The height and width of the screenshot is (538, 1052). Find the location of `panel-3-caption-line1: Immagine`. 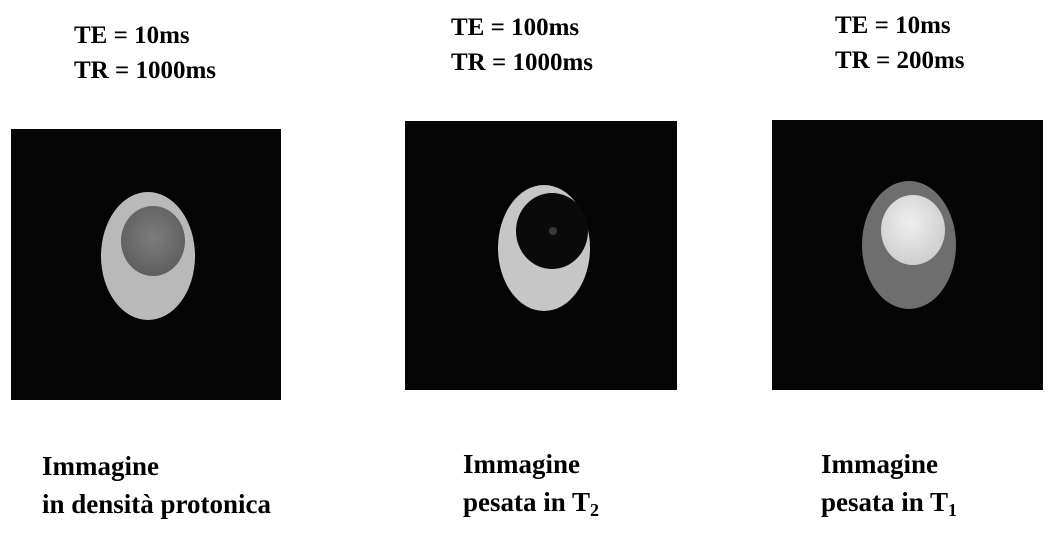

panel-3-caption-line1: Immagine is located at coordinates (879, 464).